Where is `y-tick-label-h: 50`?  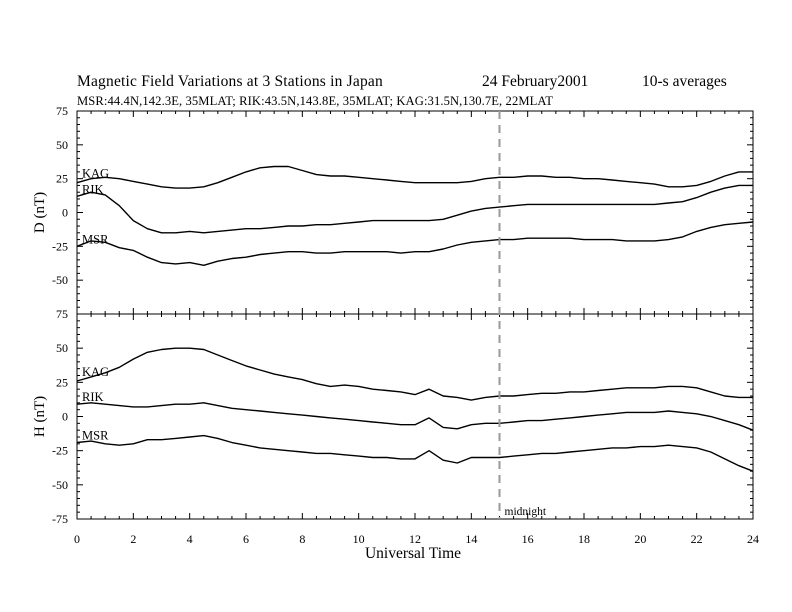 y-tick-label-h: 50 is located at coordinates (62, 348).